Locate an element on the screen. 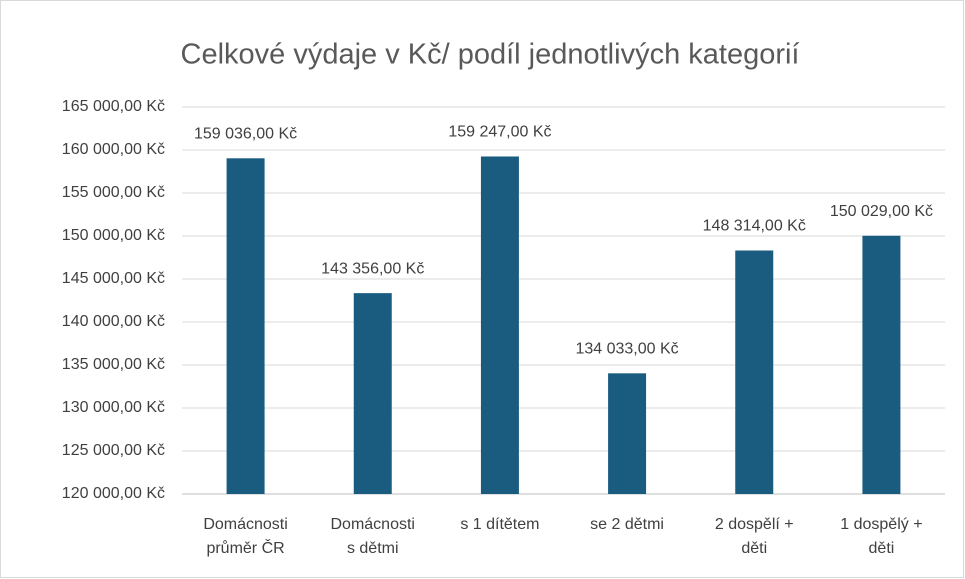  y-tick-label: 125 000,00 Kč is located at coordinates (113, 450).